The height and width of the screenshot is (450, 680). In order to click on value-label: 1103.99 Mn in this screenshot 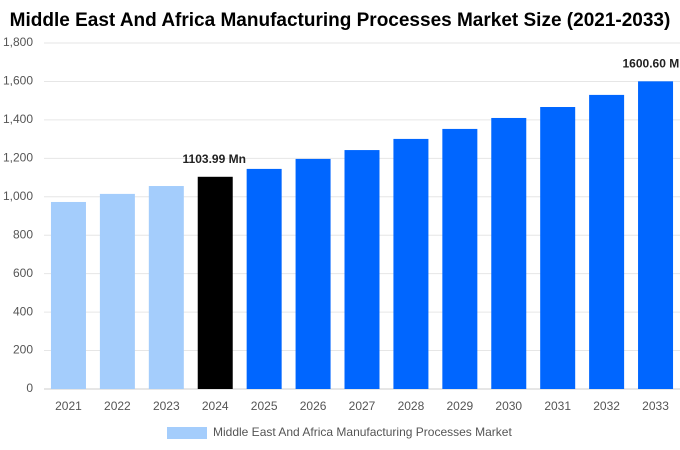, I will do `click(214, 159)`.